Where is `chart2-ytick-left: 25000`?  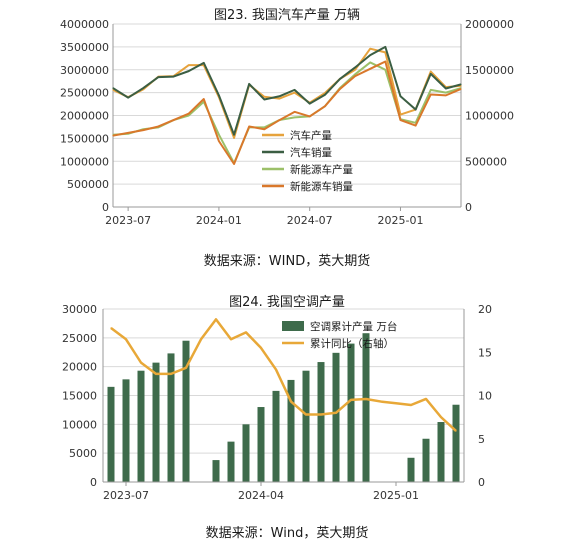
chart2-ytick-left: 25000 is located at coordinates (79, 338).